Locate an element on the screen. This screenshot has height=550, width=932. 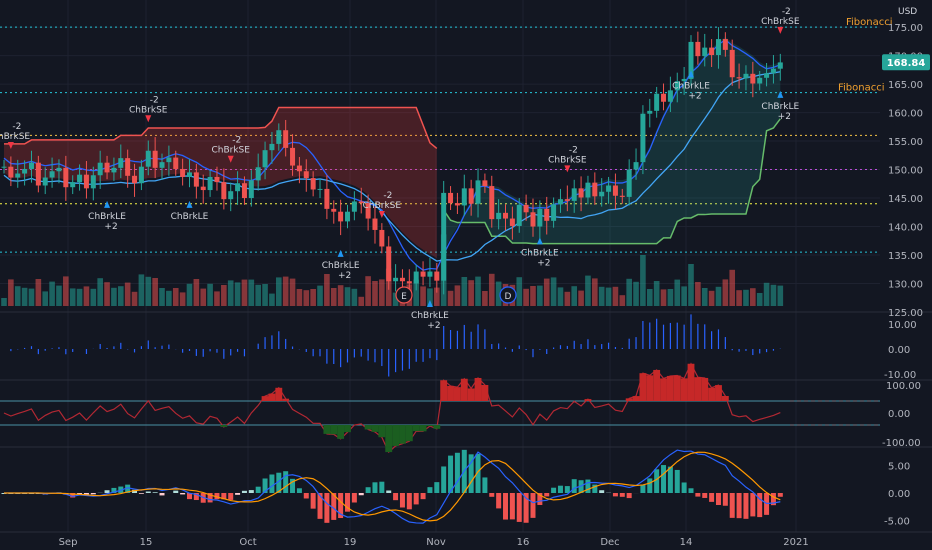
red-channel-fill is located at coordinates (220, 183).